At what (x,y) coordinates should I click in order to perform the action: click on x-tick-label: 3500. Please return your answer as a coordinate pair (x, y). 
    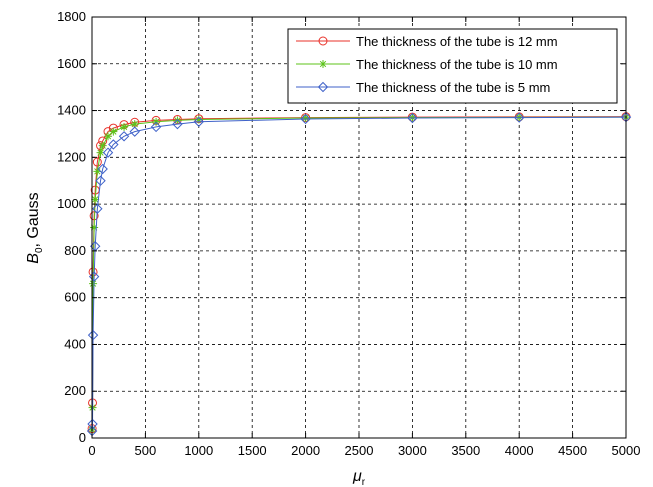
    Looking at the image, I should click on (465, 450).